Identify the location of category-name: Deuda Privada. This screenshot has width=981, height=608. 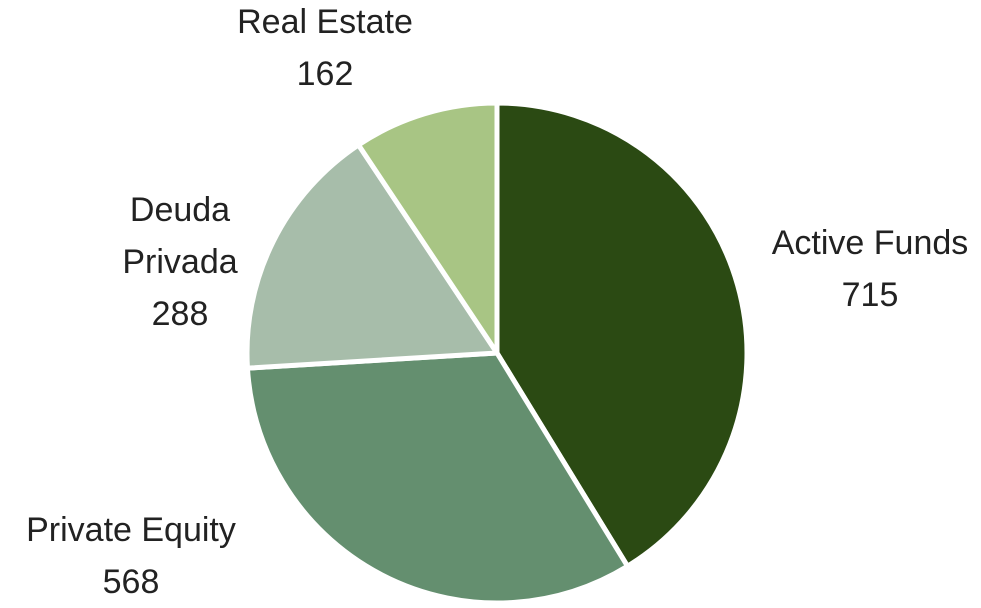
(180, 236).